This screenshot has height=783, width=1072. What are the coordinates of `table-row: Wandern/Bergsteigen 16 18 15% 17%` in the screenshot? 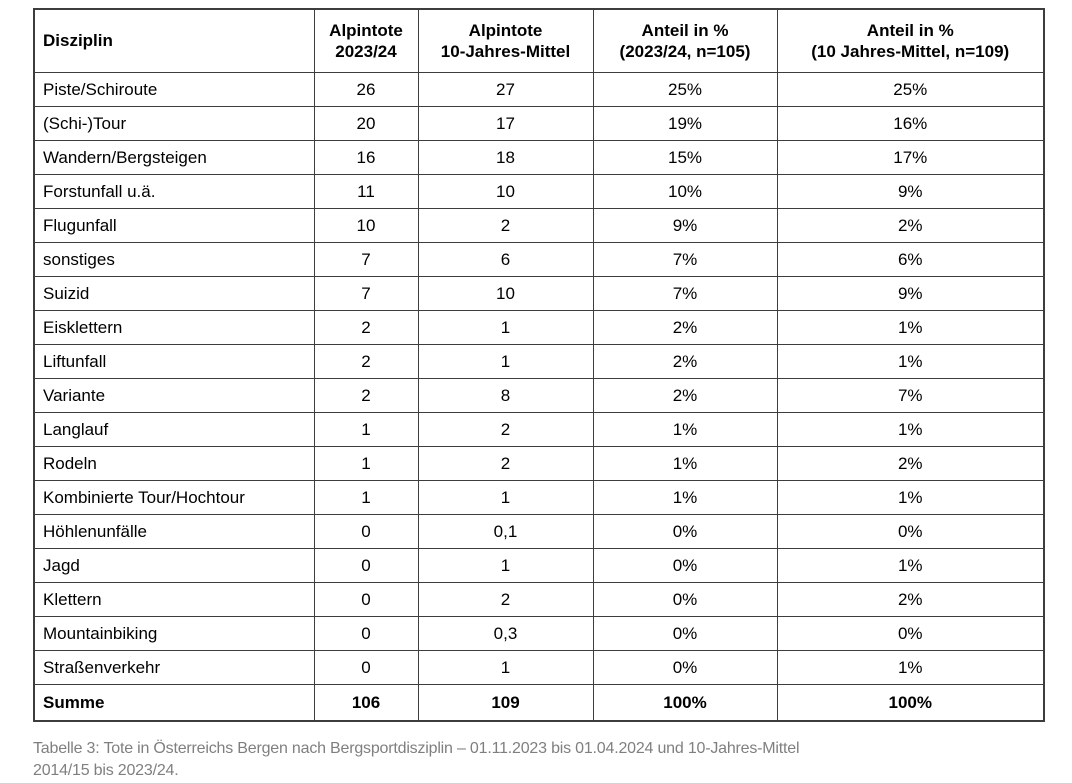 It's located at (539, 157).